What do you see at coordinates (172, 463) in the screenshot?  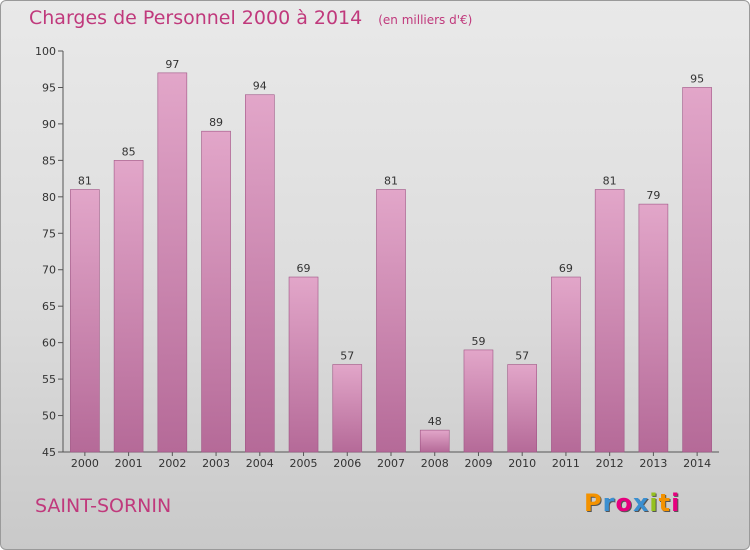 I see `x-tick-label: 2002` at bounding box center [172, 463].